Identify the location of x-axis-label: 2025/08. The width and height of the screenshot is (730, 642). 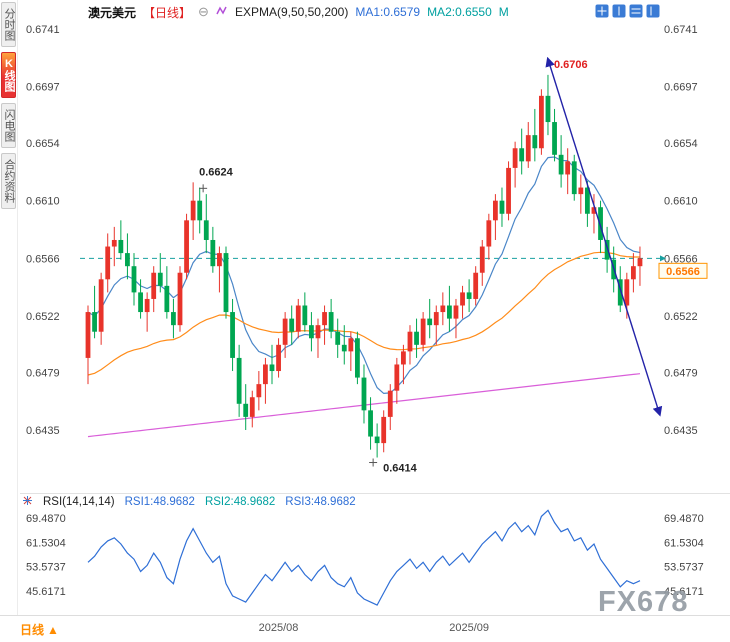
(278, 628).